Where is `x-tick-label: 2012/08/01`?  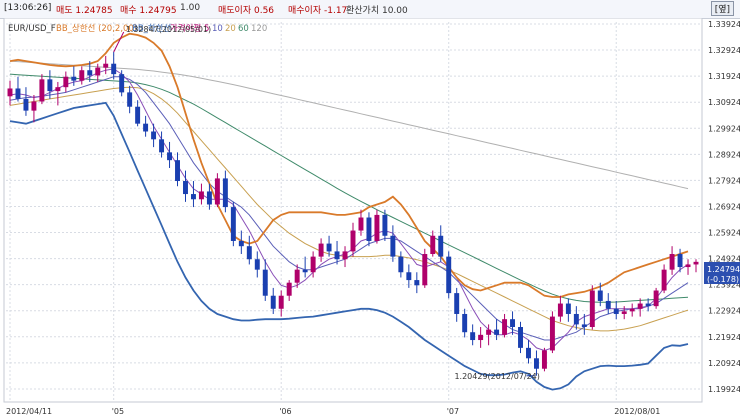 x-tick-label: 2012/08/01 is located at coordinates (637, 411).